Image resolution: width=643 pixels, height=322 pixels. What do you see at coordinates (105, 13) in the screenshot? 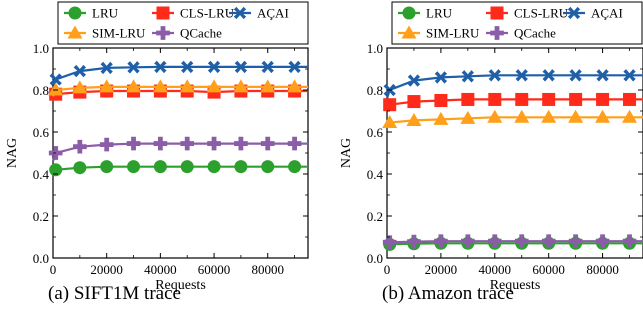
I see `legend-label: LRU` at bounding box center [105, 13].